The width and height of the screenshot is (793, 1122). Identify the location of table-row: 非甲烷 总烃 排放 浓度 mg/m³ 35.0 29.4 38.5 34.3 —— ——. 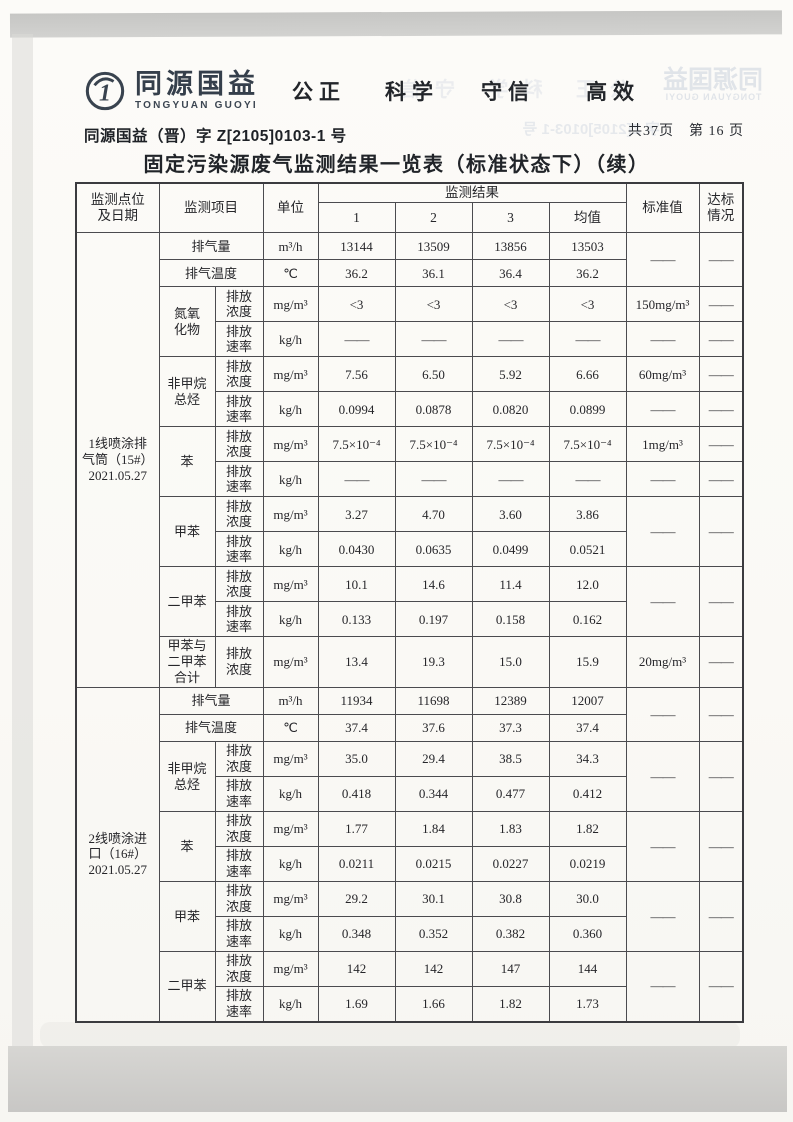
(410, 777).